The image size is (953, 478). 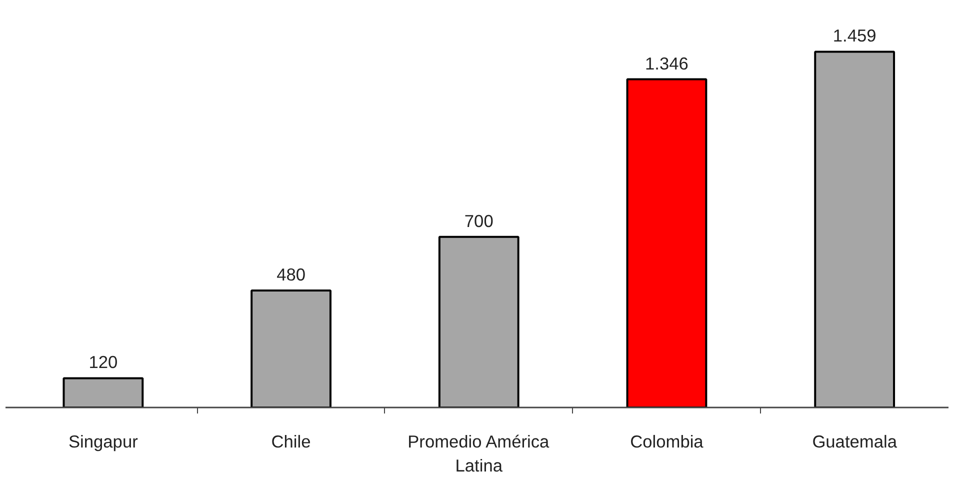 What do you see at coordinates (479, 220) in the screenshot?
I see `data-label: 700` at bounding box center [479, 220].